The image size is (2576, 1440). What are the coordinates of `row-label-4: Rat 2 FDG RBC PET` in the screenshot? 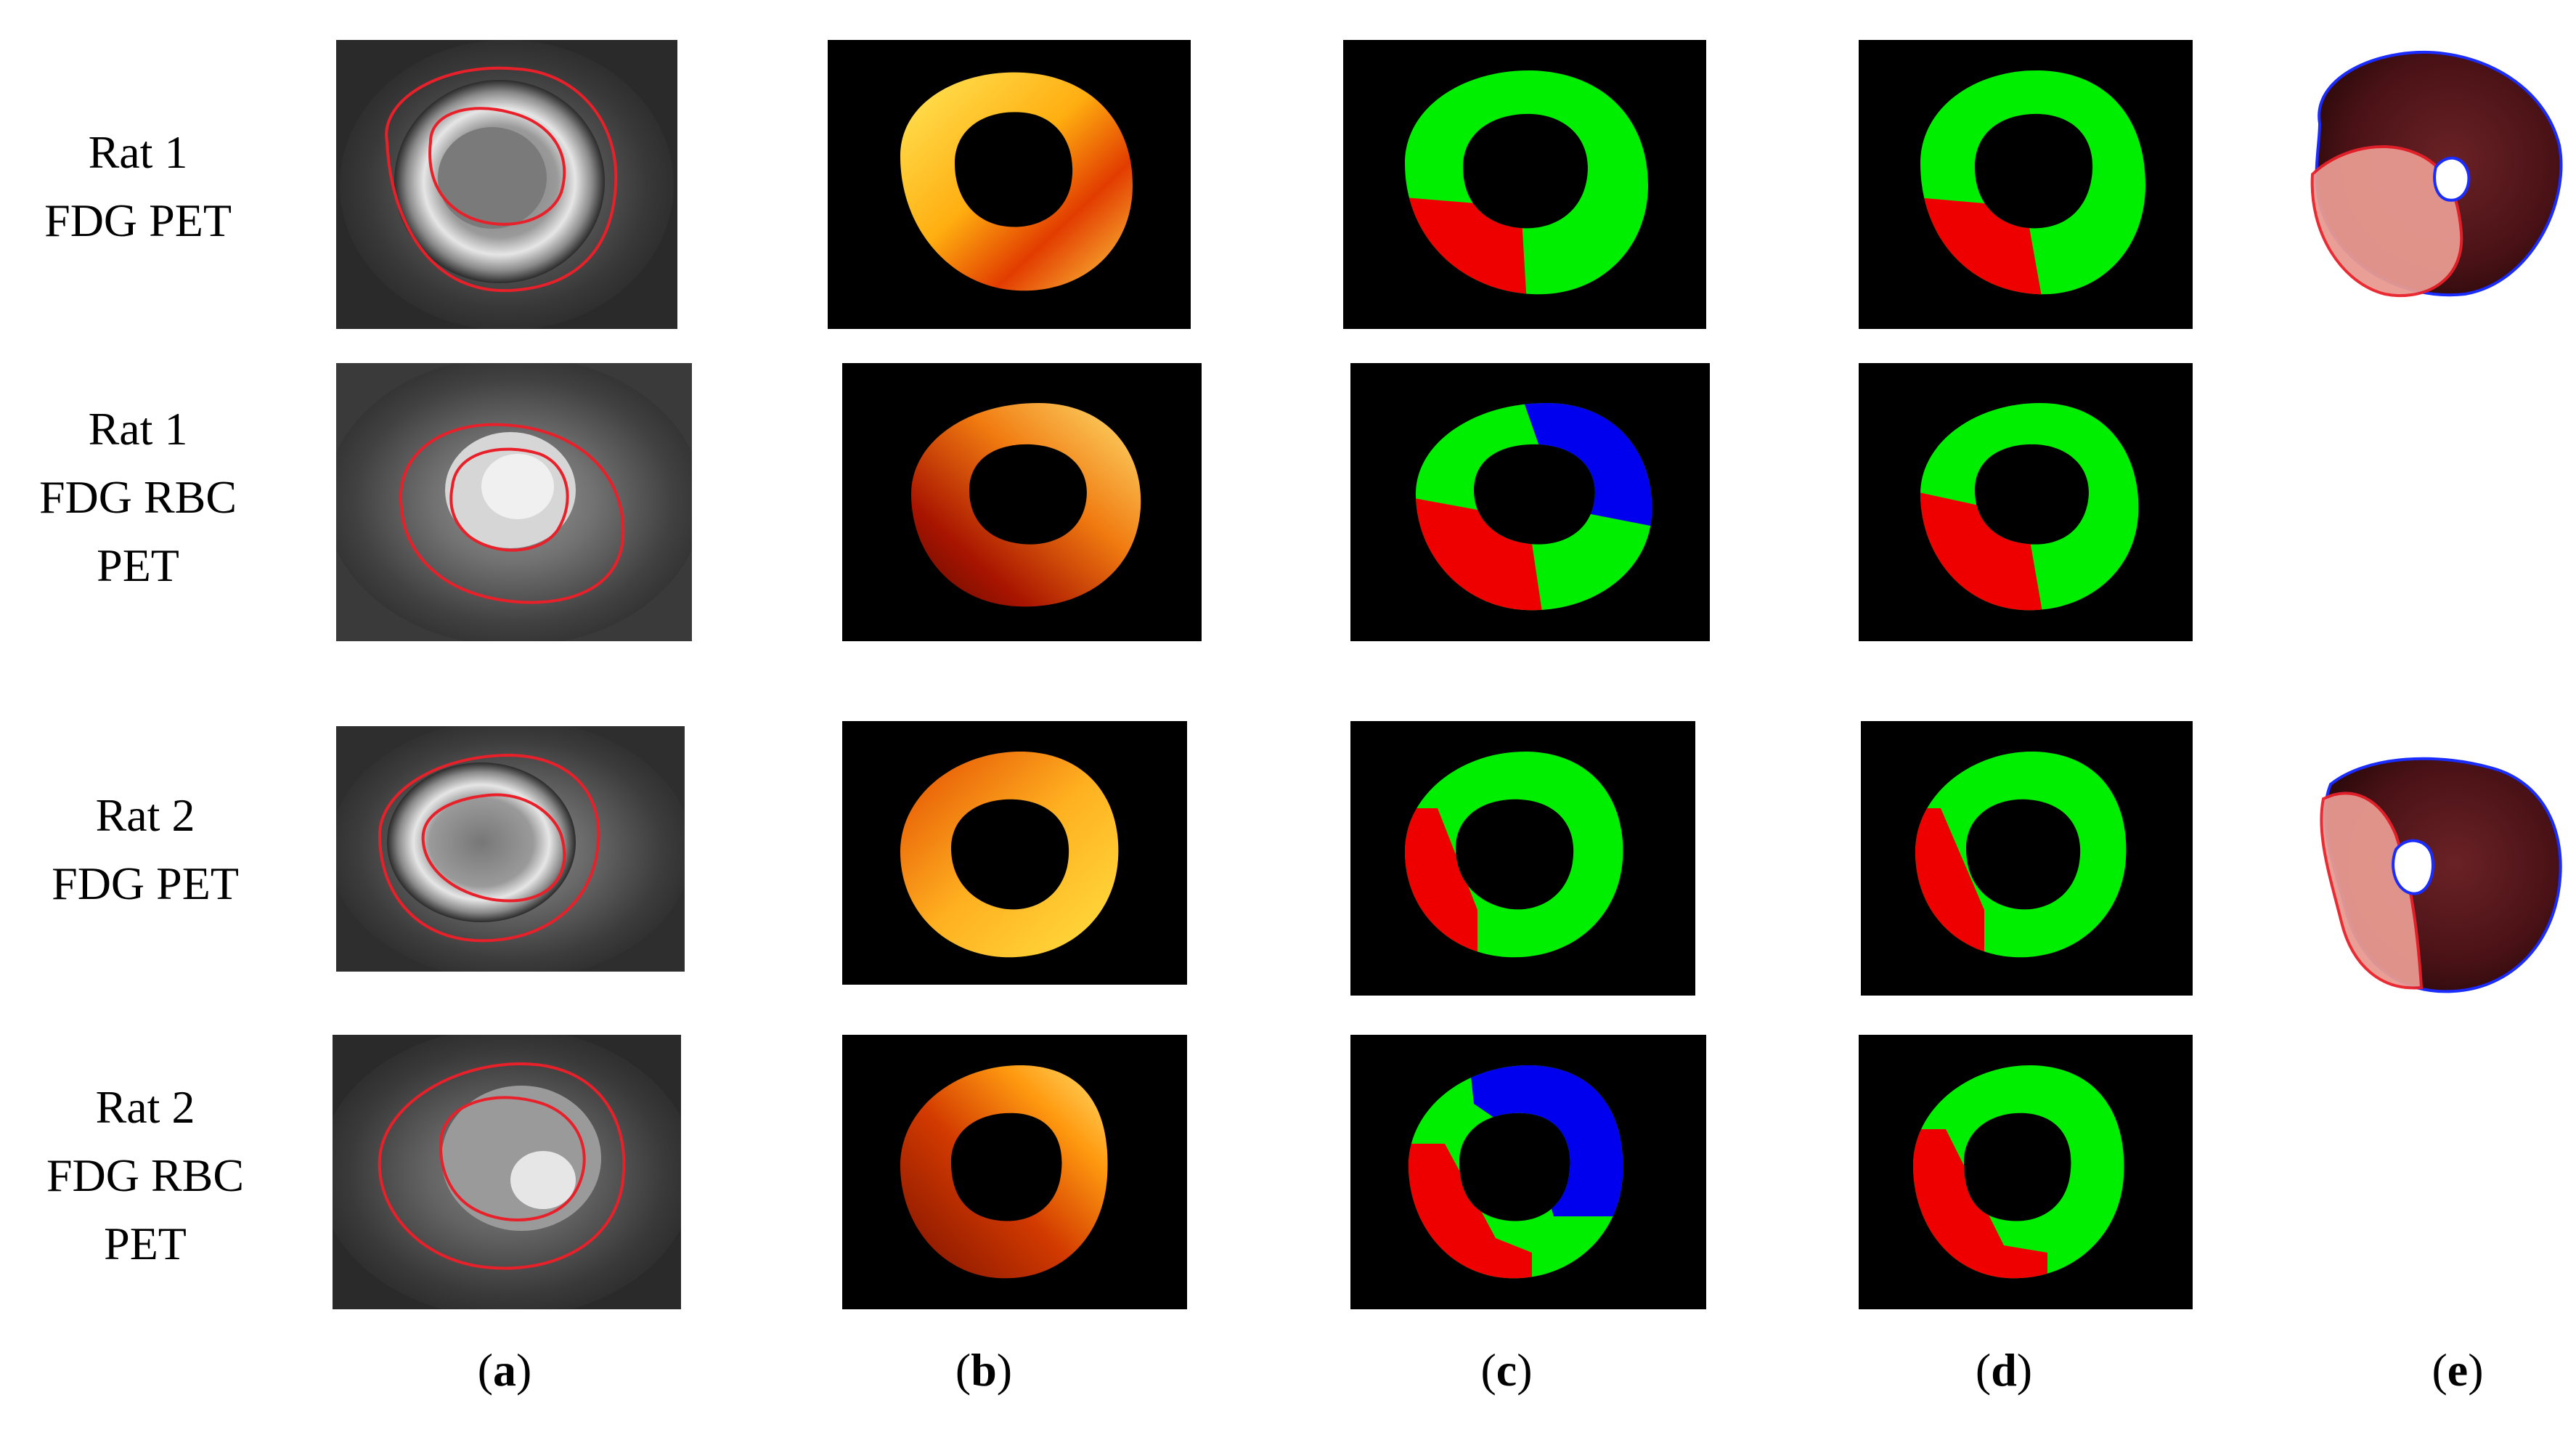 It's located at (145, 1175).